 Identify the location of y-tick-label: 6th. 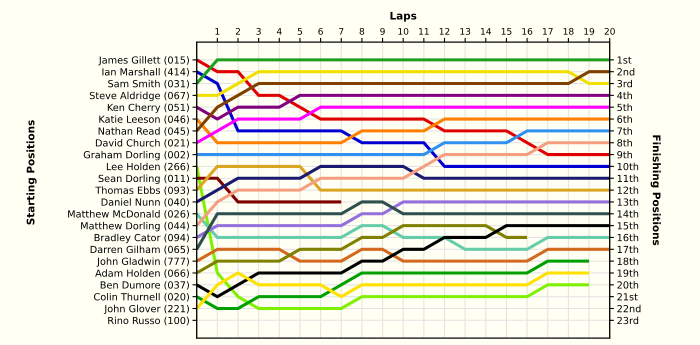
(624, 119).